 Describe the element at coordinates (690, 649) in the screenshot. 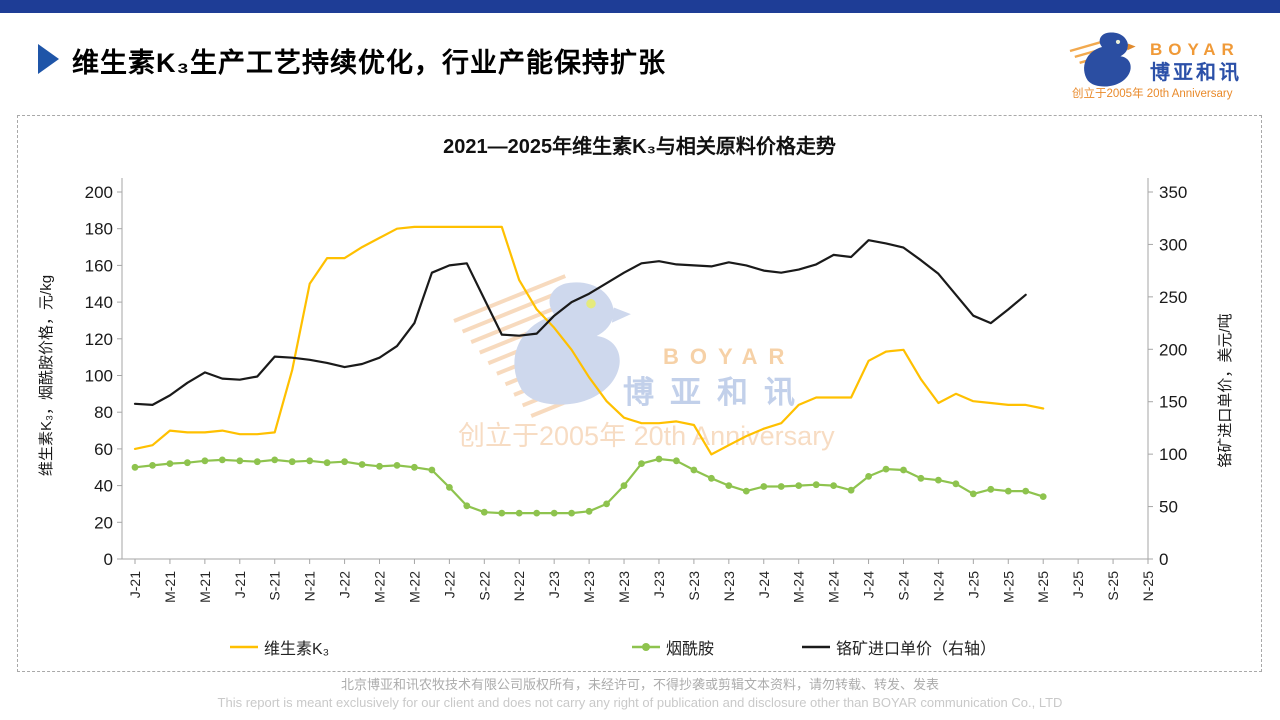

I see `legend-label-niacinamide: 烟酰胺` at that location.